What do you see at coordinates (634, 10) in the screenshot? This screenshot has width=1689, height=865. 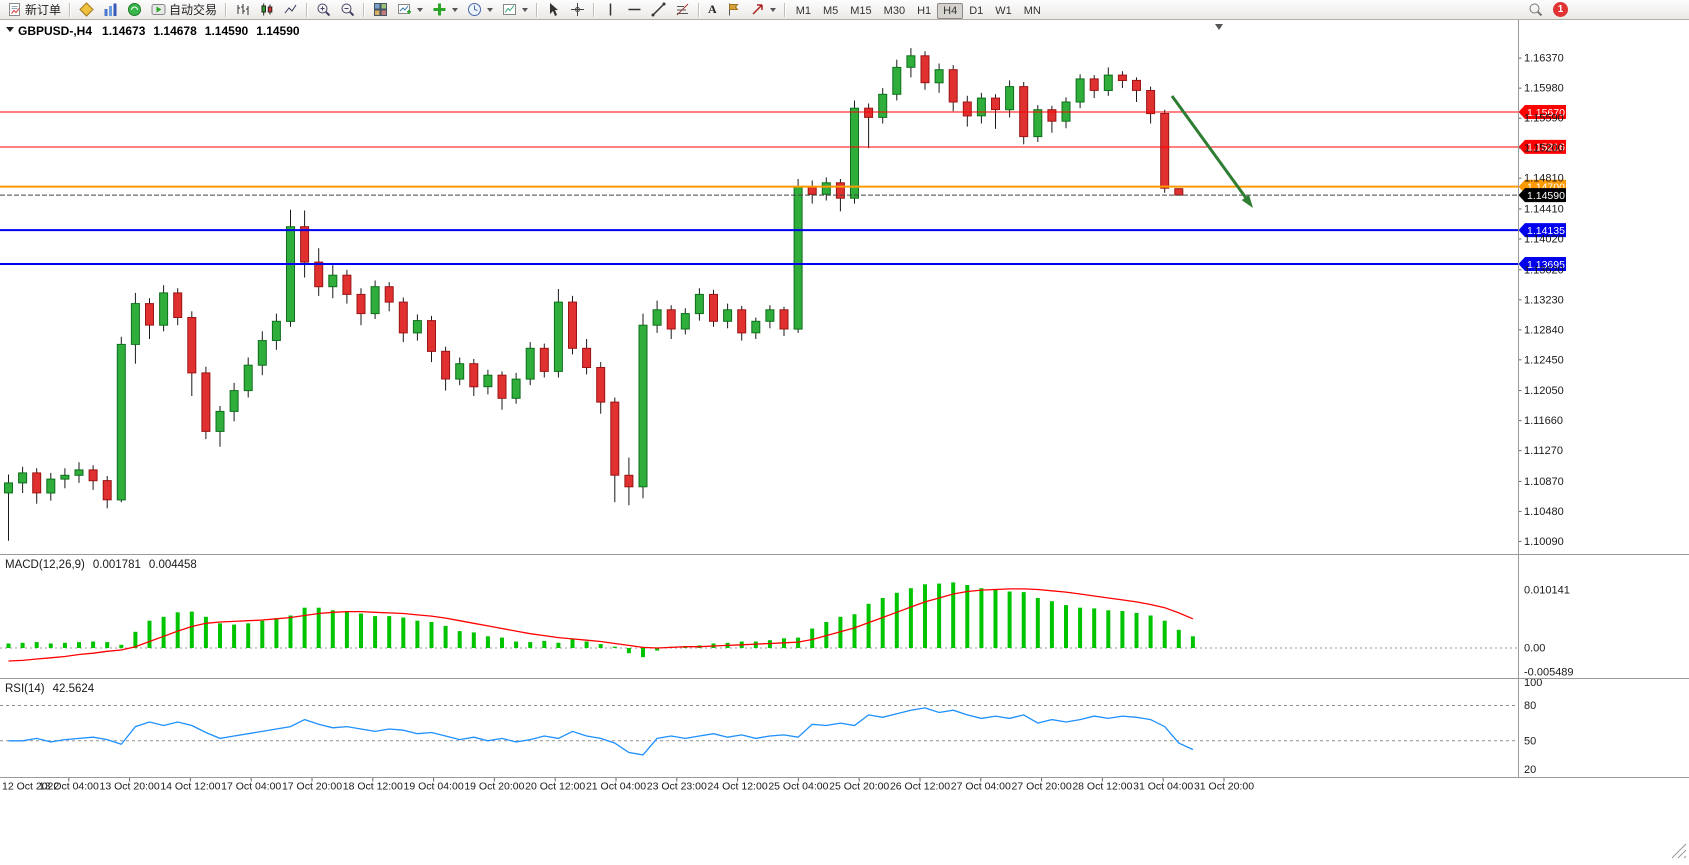 I see `horizontal-line-tool-button` at bounding box center [634, 10].